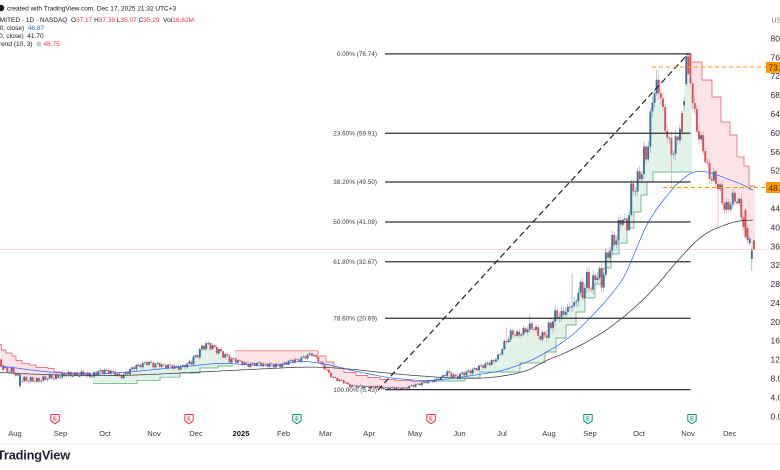  What do you see at coordinates (775, 57) in the screenshot?
I see `svg-text: 76.00` at bounding box center [775, 57].